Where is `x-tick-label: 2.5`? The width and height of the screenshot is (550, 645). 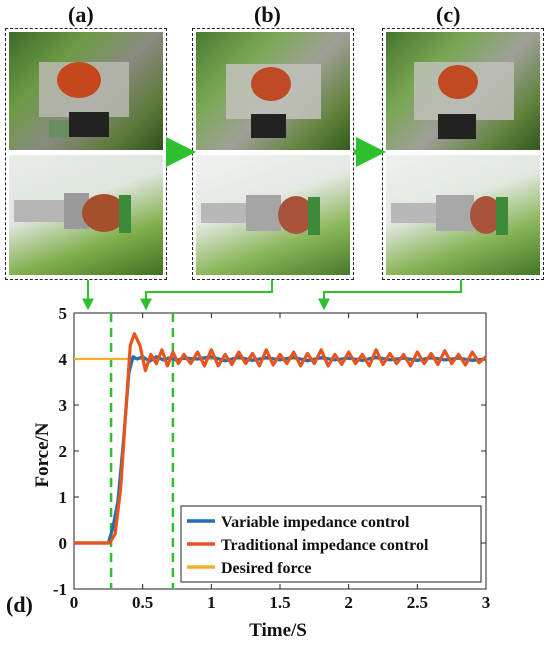
x-tick-label: 2.5 is located at coordinates (417, 602).